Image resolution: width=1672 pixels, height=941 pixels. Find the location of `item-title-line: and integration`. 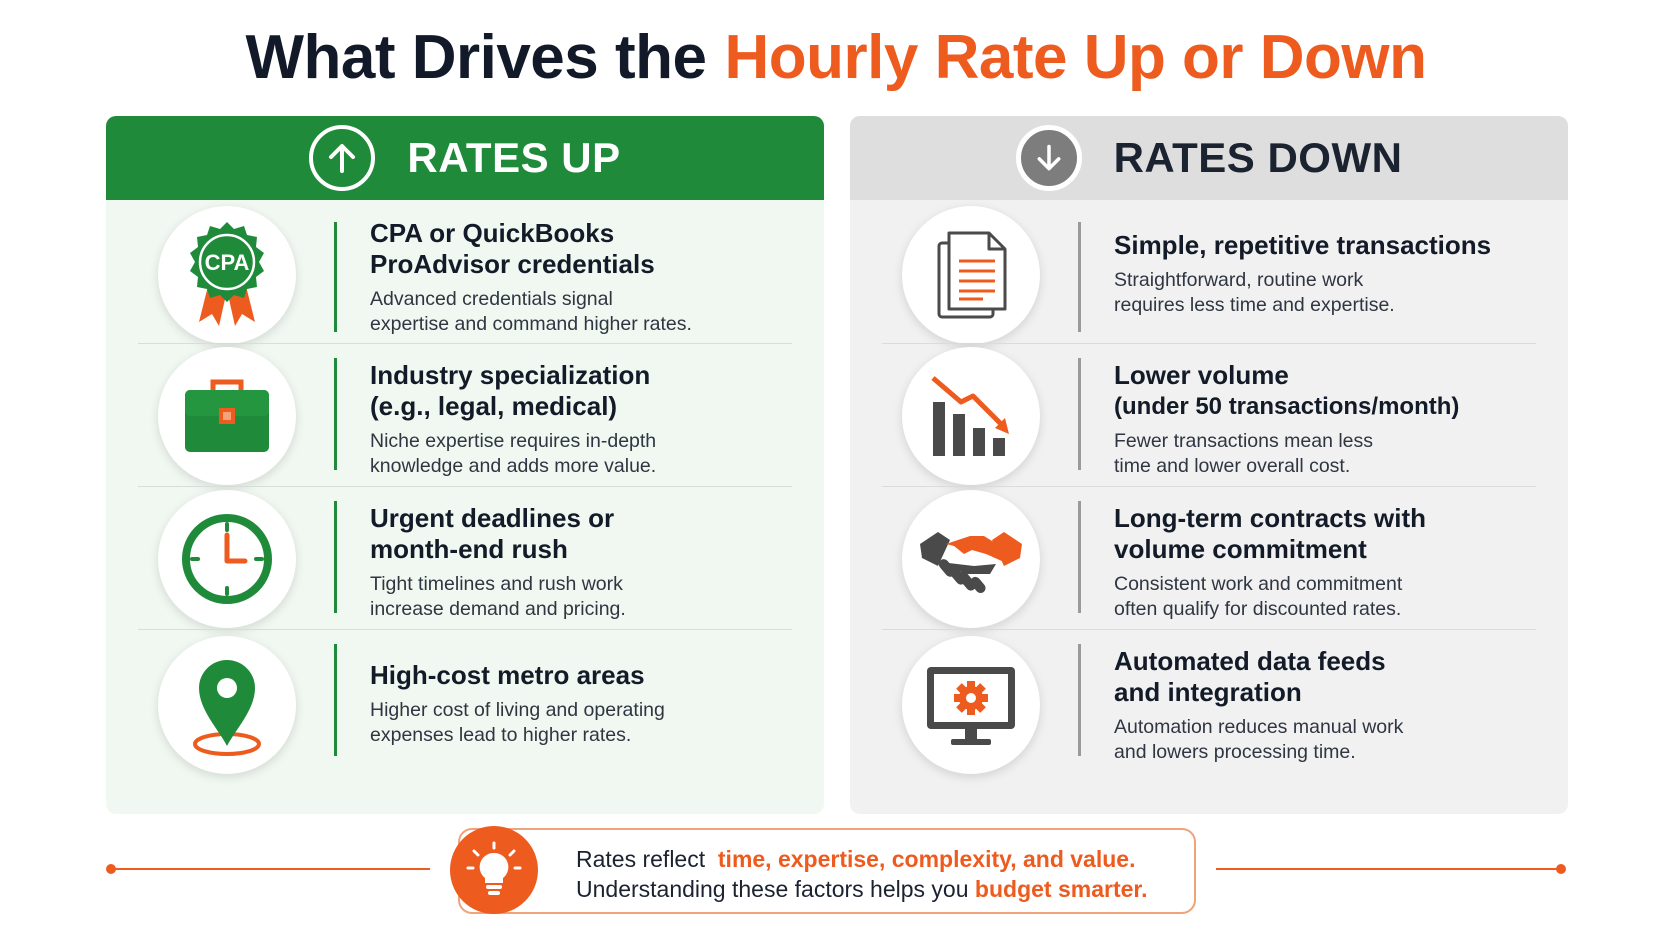

item-title-line: and integration is located at coordinates (1208, 692).